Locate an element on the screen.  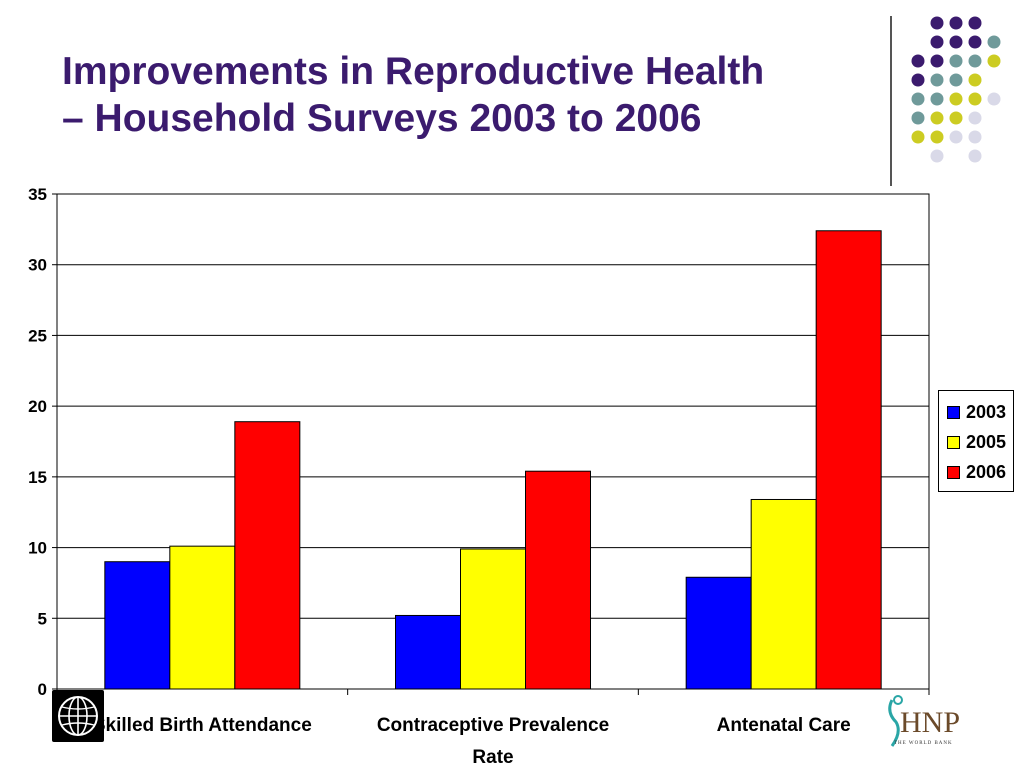
y-tick-label: 35 is located at coordinates (37, 194).